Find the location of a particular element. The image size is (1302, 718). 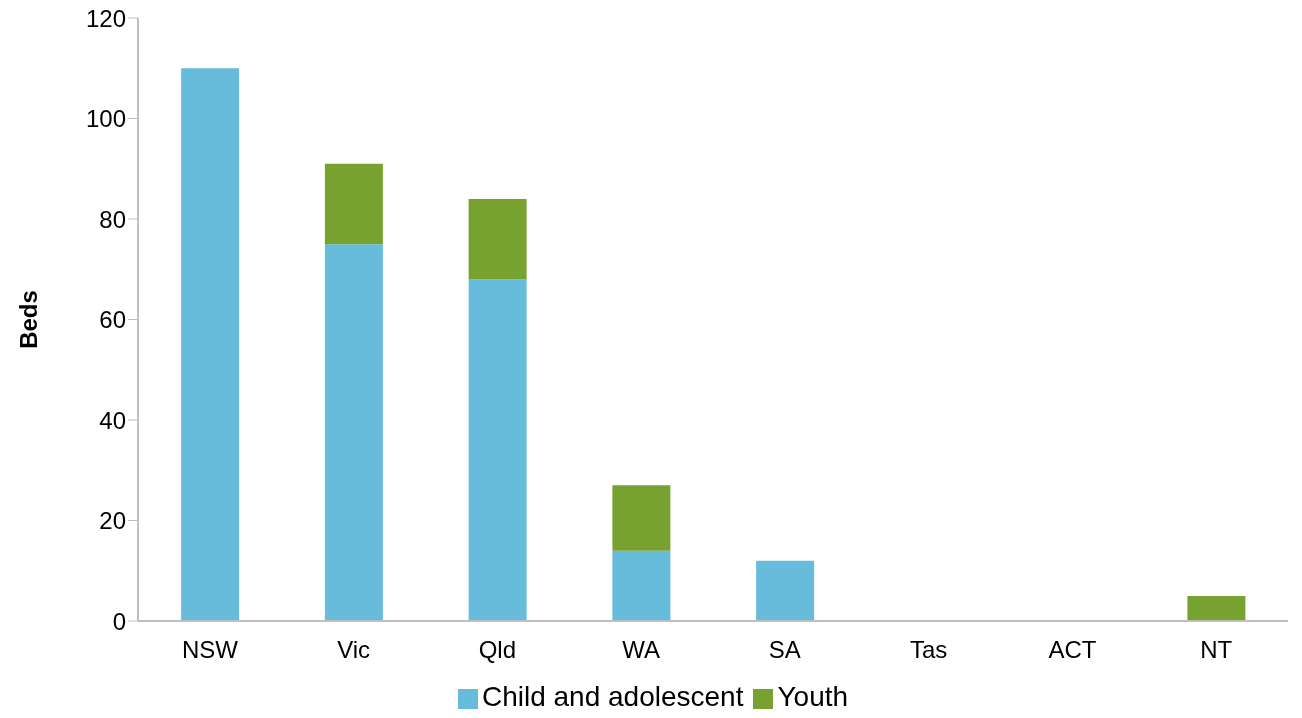

x-tick-label: Vic is located at coordinates (354, 650).